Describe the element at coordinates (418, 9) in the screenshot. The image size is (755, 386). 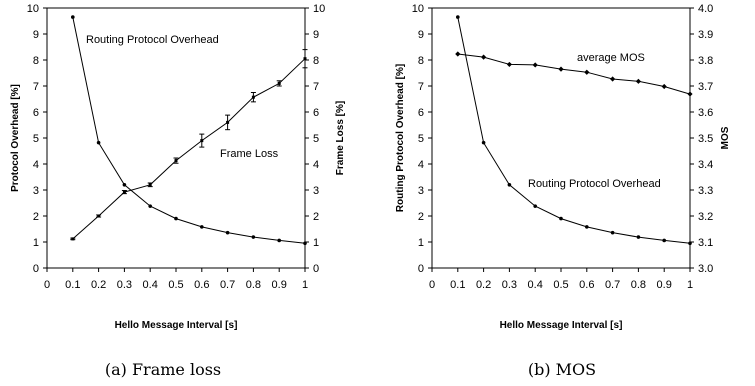
I see `y-left-tick-label: 10` at that location.